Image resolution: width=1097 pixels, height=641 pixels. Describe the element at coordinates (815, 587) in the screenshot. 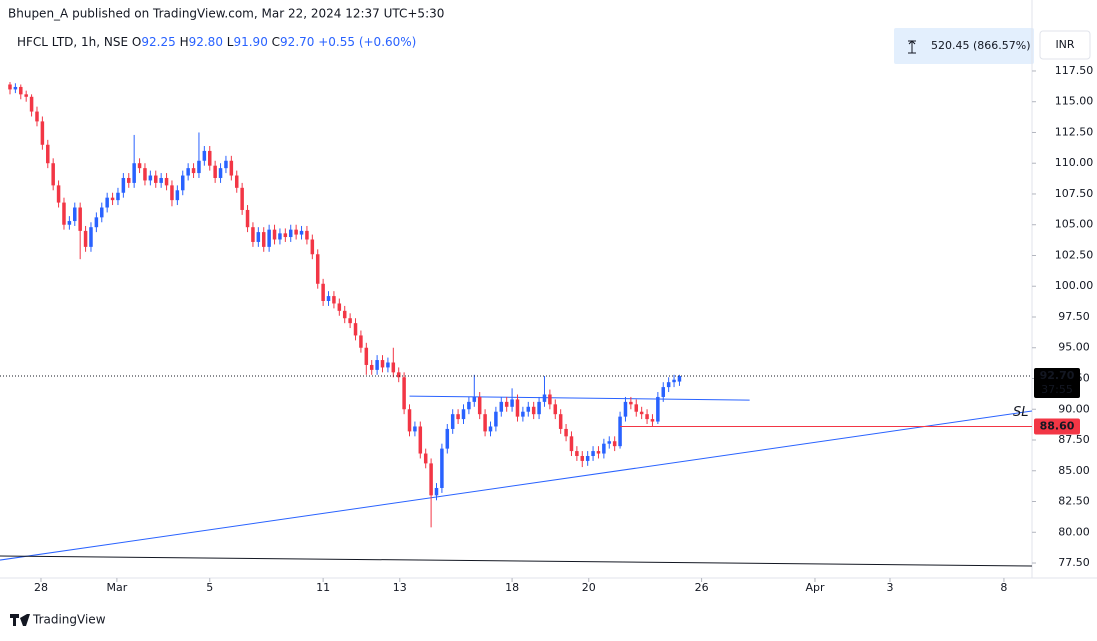

I see `x-tick-label: Apr` at that location.